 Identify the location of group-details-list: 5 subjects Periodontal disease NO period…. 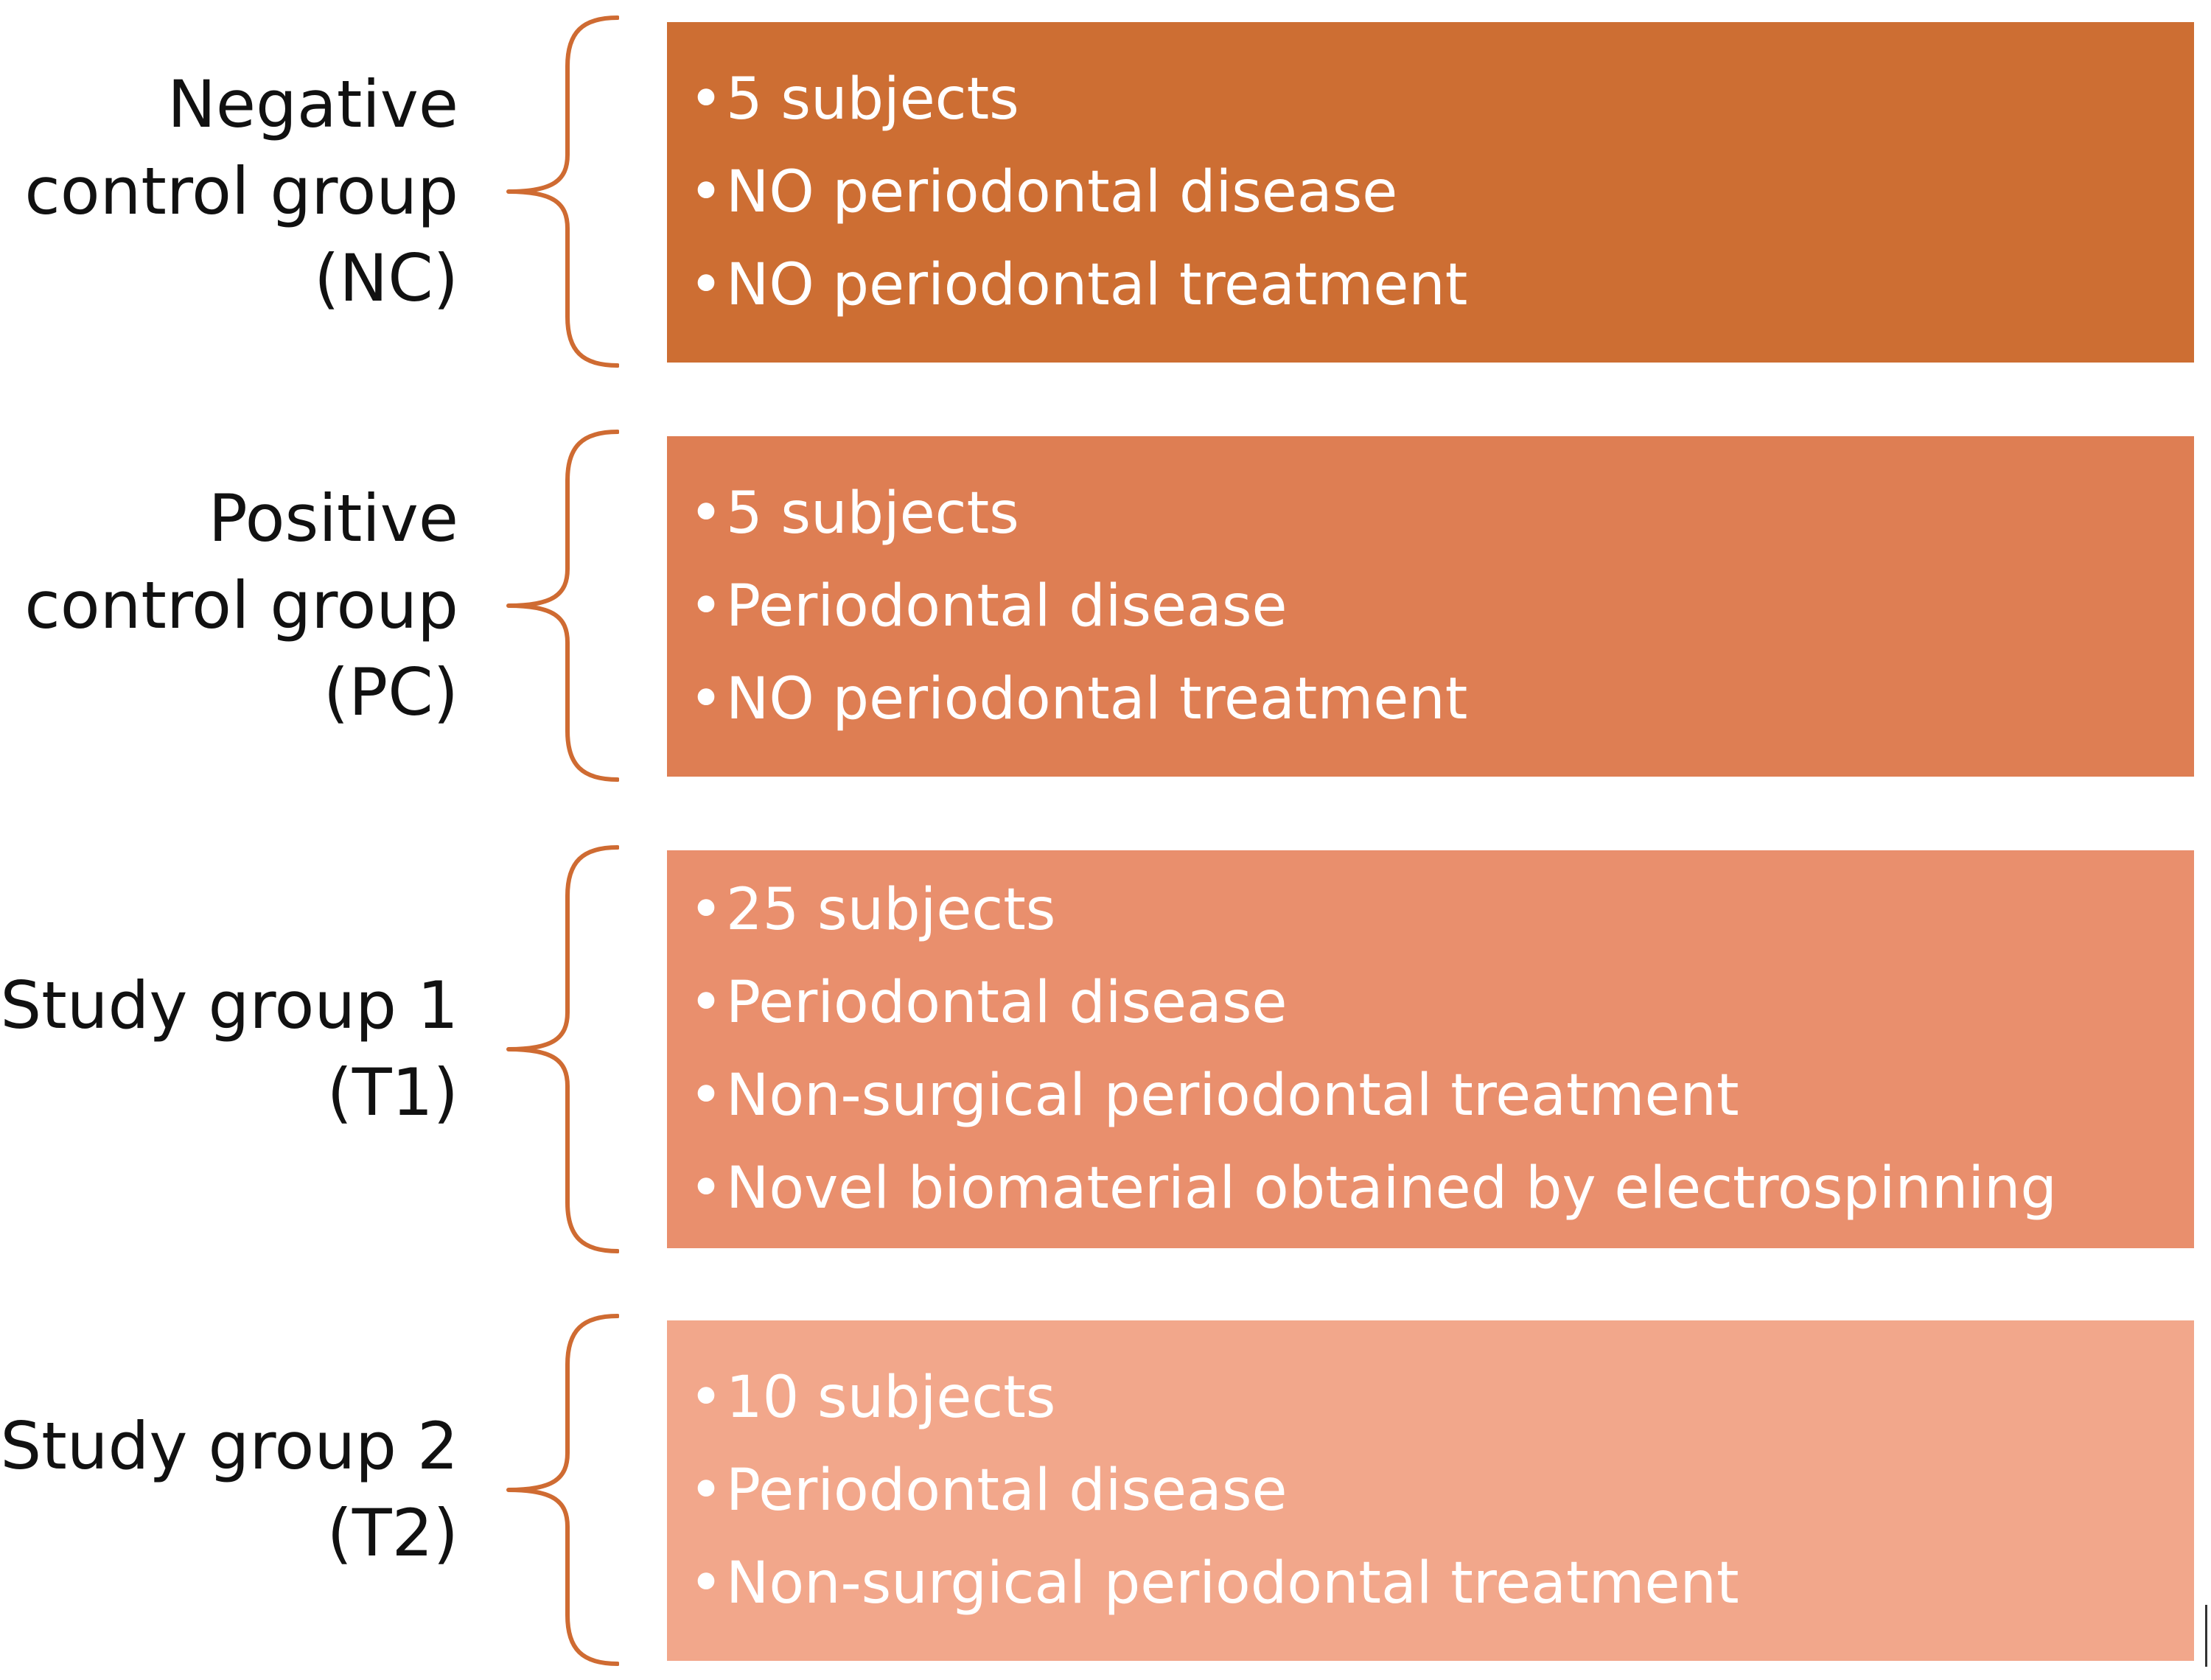
(1441, 606).